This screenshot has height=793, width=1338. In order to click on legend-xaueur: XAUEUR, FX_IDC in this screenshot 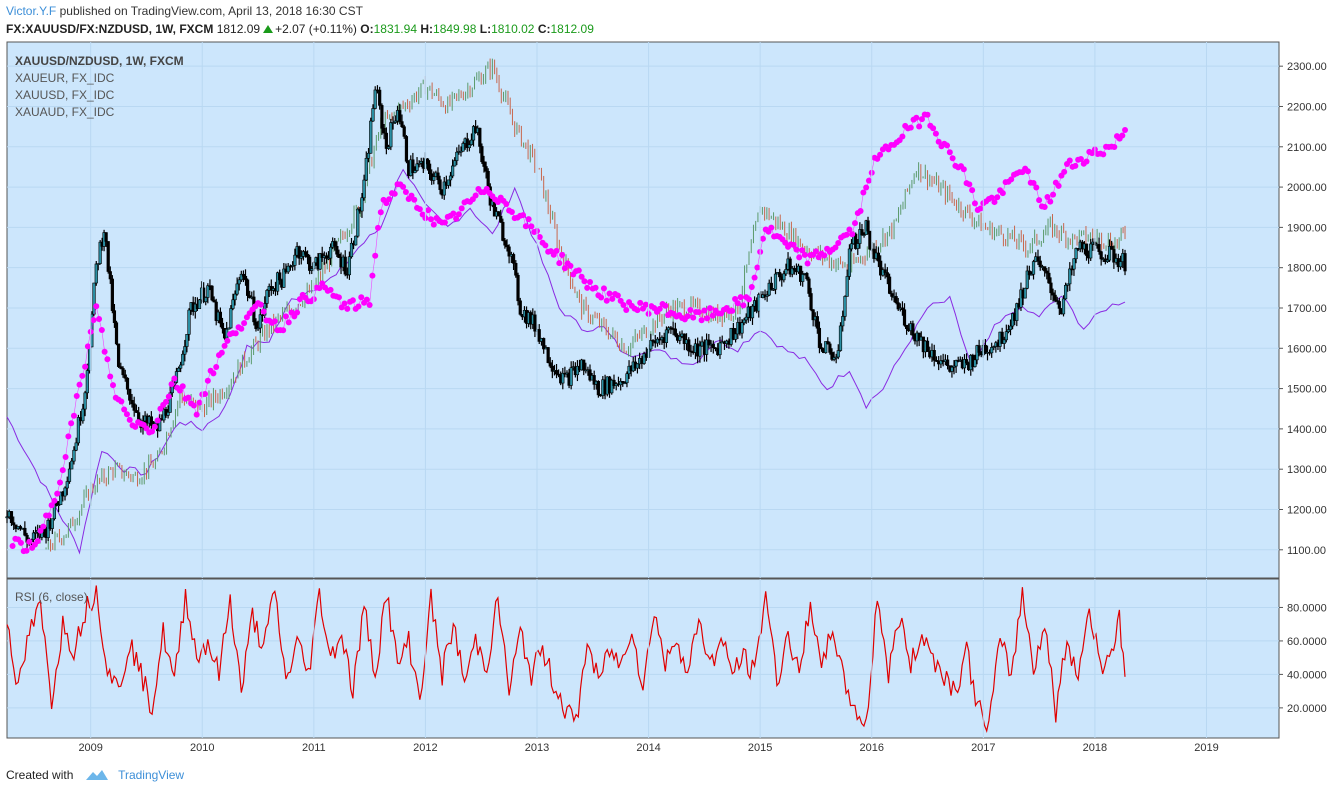, I will do `click(65, 78)`.